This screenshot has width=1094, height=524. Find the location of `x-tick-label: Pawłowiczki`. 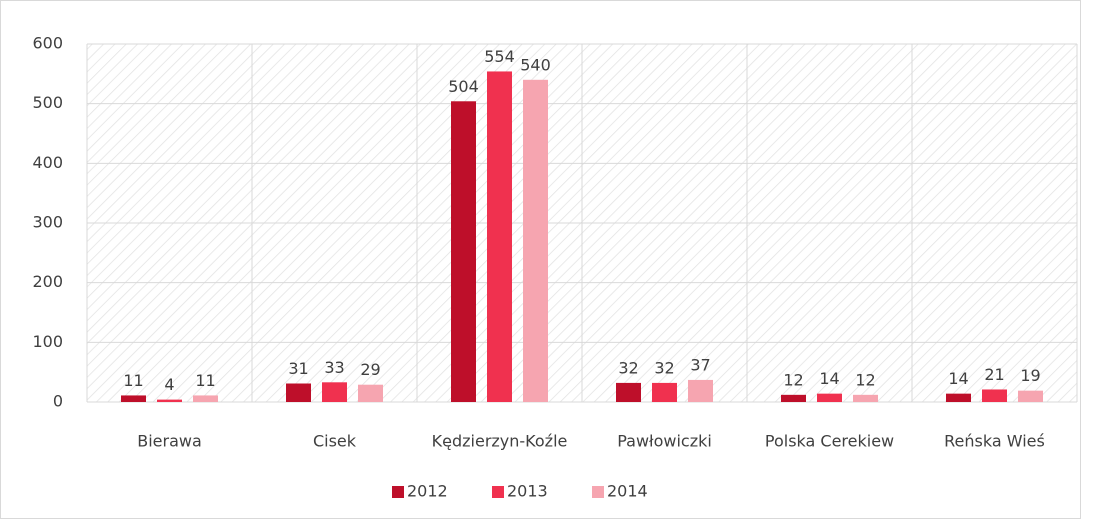

x-tick-label: Pawłowiczki is located at coordinates (664, 441).